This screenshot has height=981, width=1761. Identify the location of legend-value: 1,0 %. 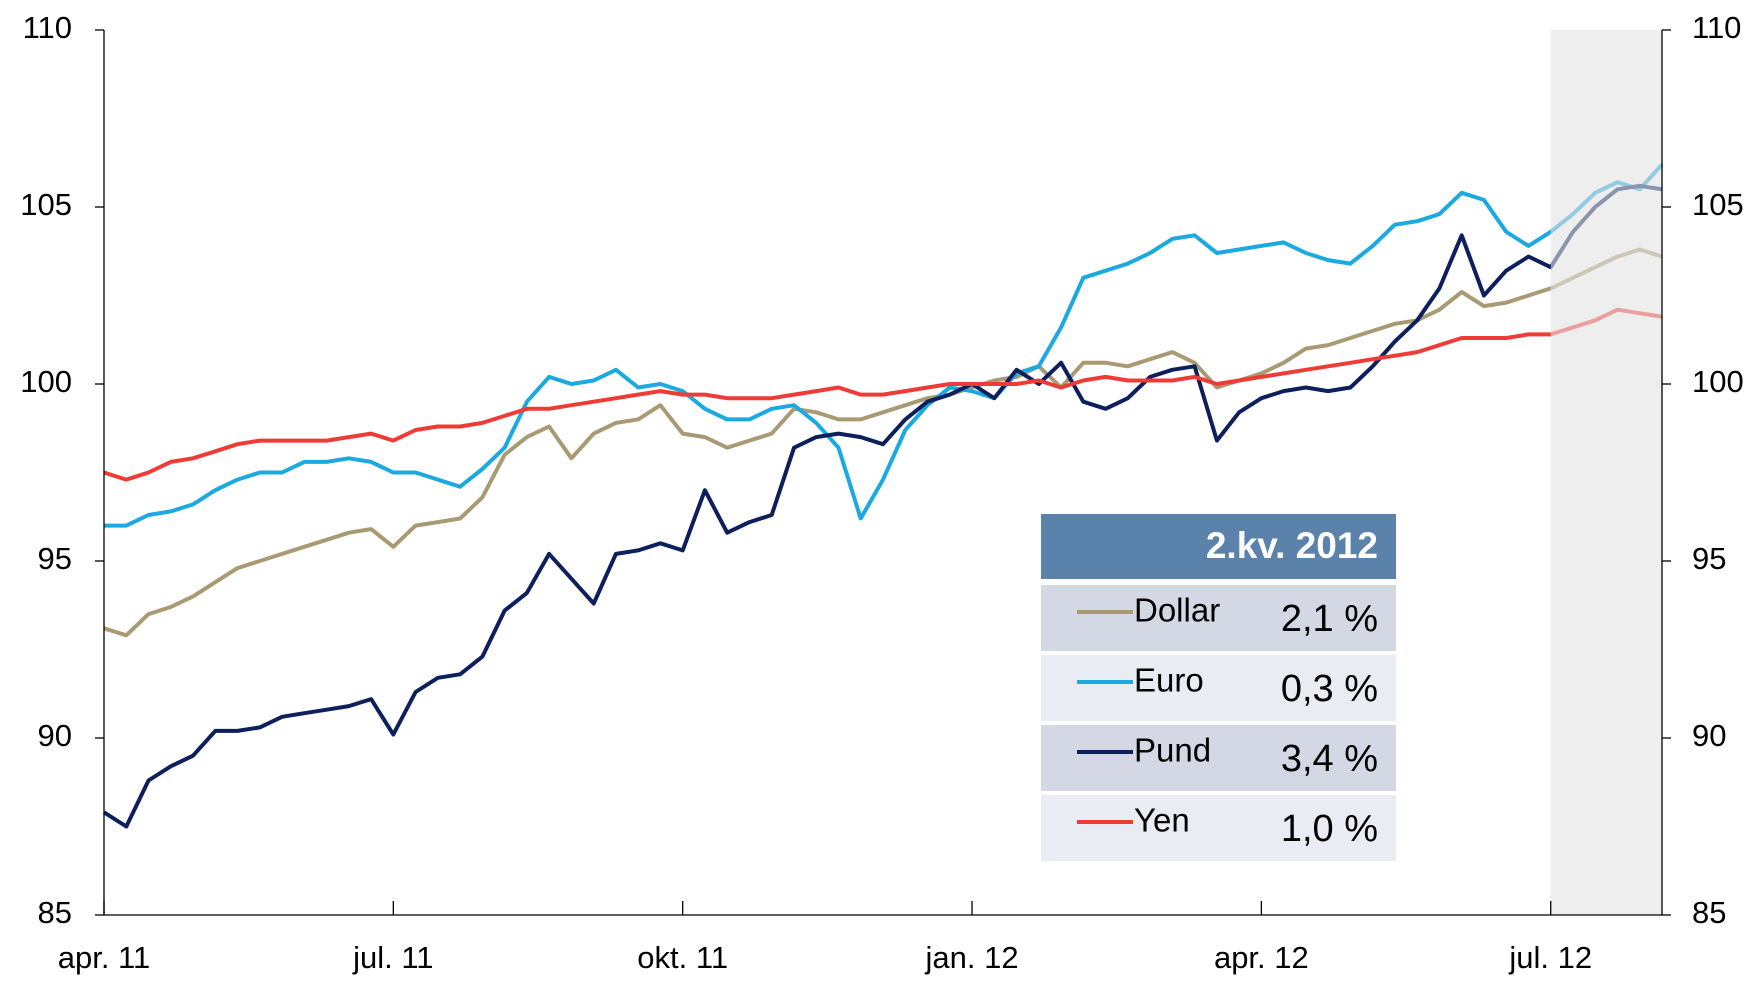
(1329, 829).